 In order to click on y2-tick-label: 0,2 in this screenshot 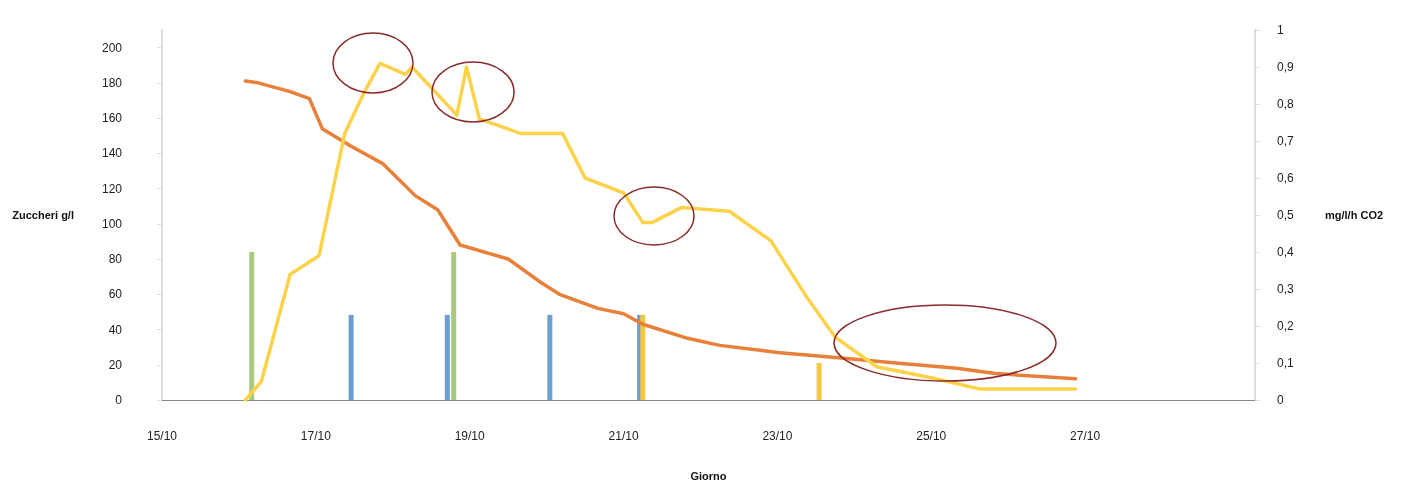, I will do `click(1286, 326)`.